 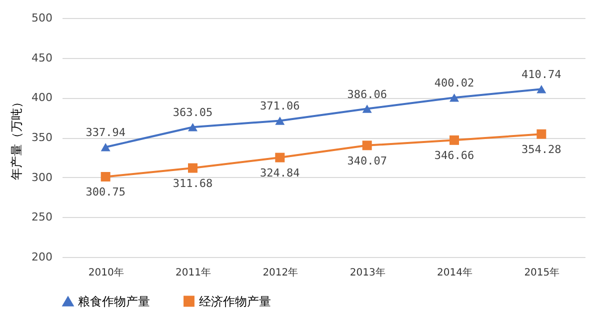 What do you see at coordinates (42, 257) in the screenshot?
I see `y-tick-label: 200` at bounding box center [42, 257].